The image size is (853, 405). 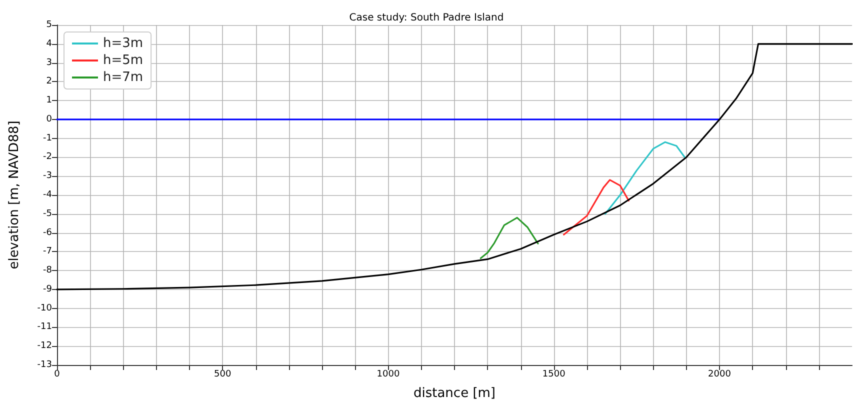 I want to click on y-tick-label: -10, so click(x=44, y=308).